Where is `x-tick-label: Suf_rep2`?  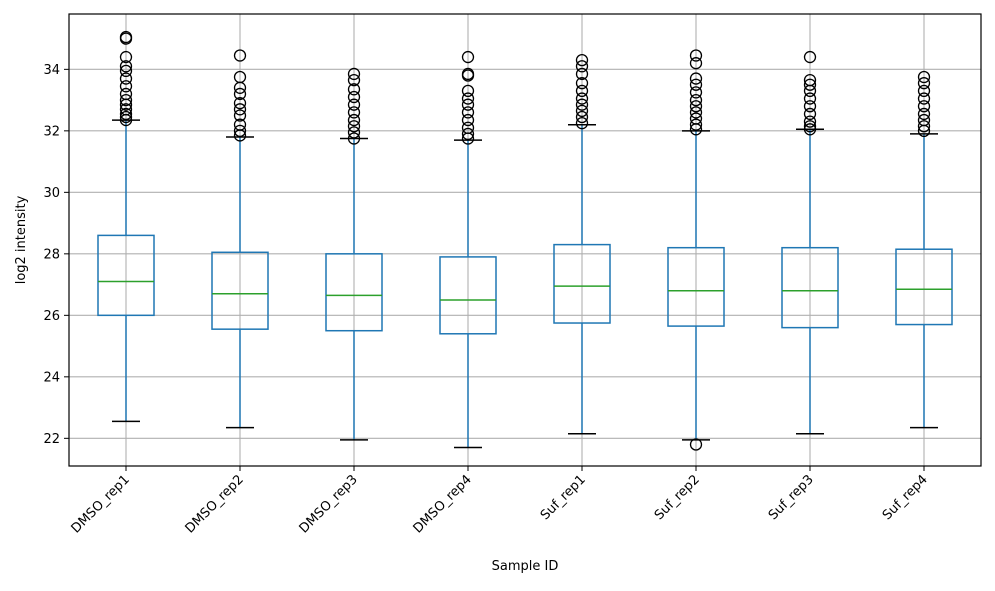 x-tick-label: Suf_rep2 is located at coordinates (677, 497).